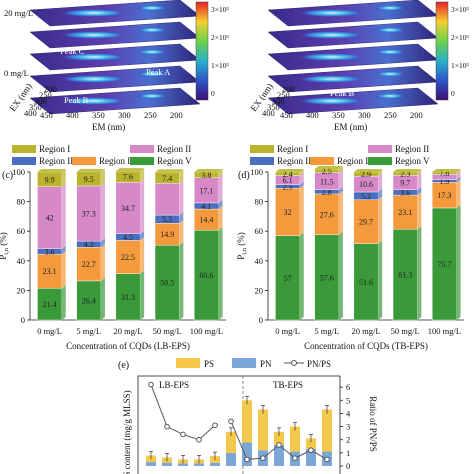  What do you see at coordinates (327, 214) in the screenshot?
I see `data-label: 27.6` at bounding box center [327, 214].